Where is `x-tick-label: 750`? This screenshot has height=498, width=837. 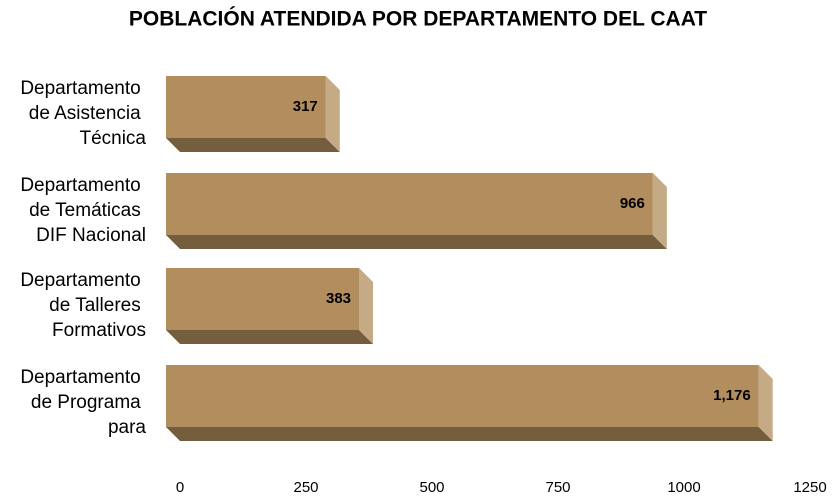 x-tick-label: 750 is located at coordinates (557, 487).